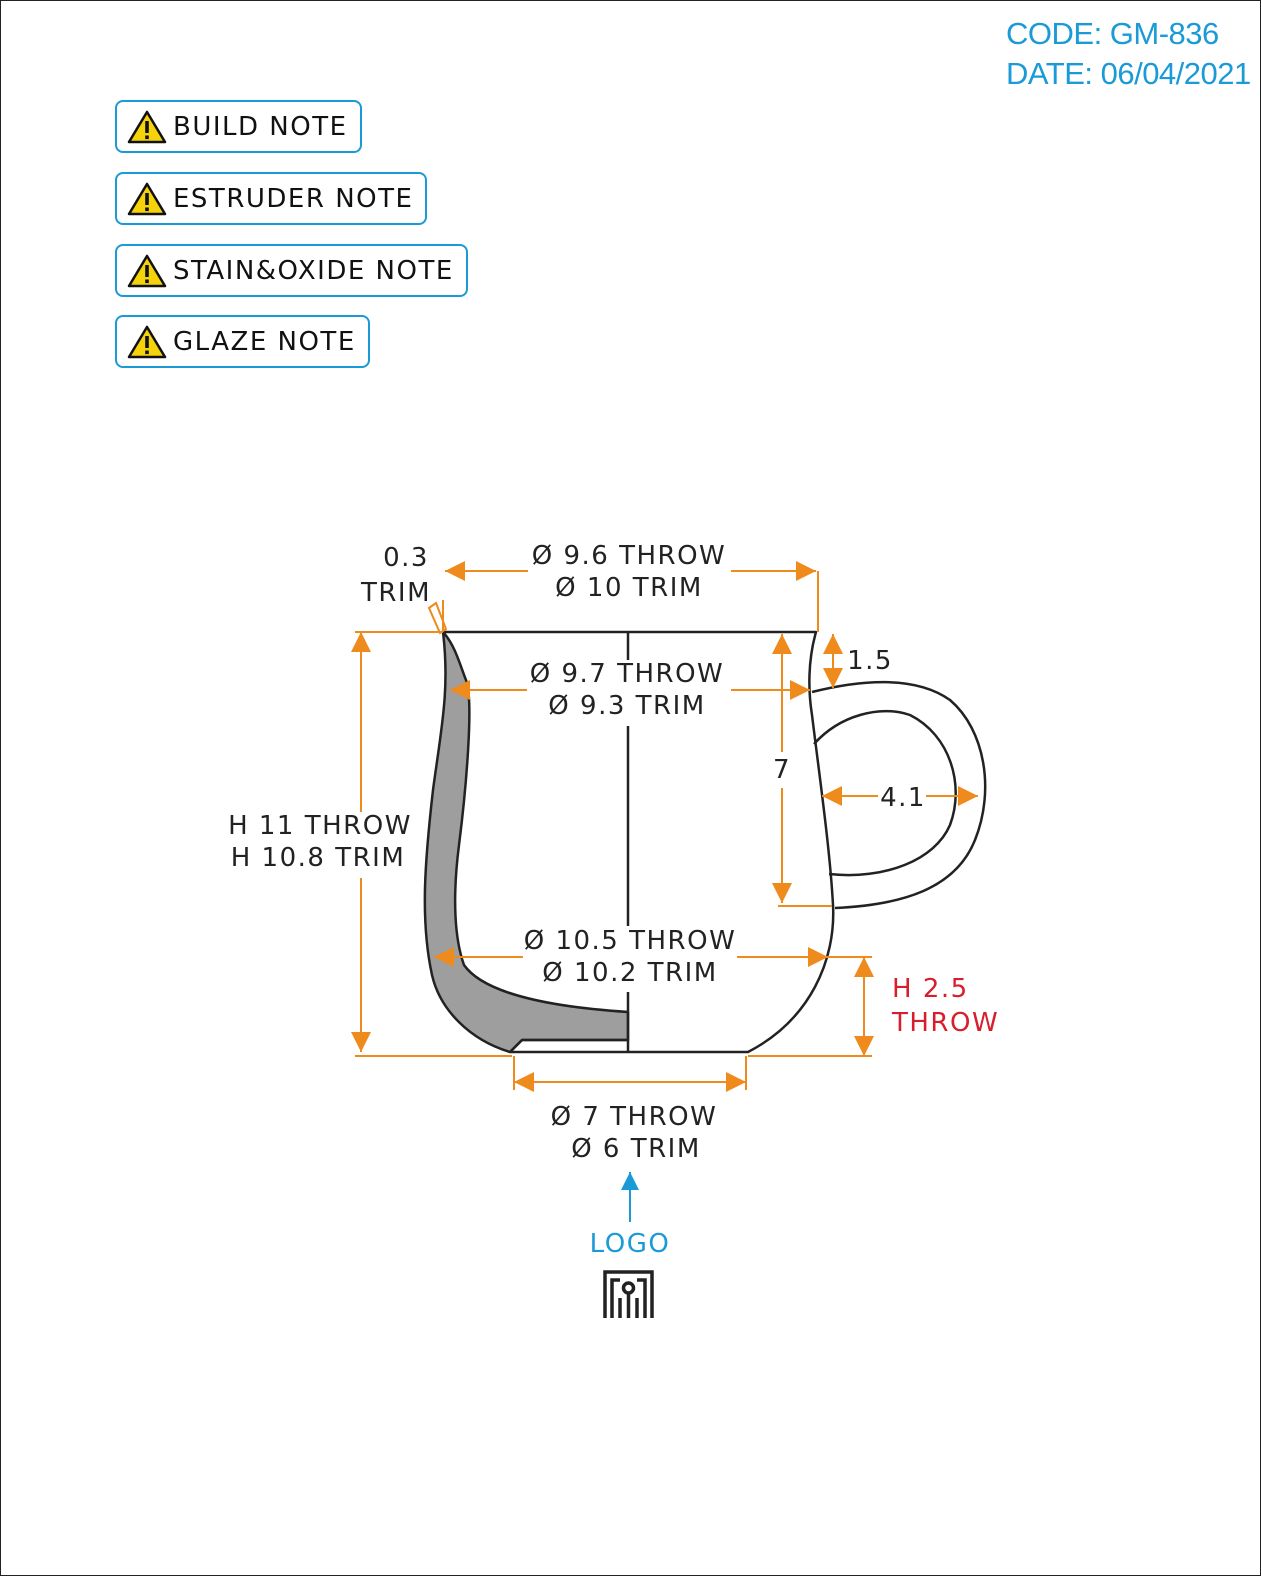  I want to click on height-label-bg, so click(316, 845).